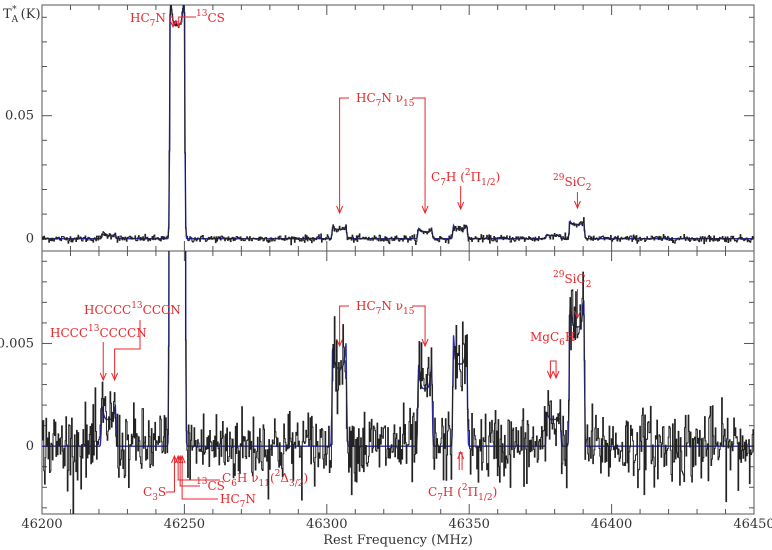 The image size is (772, 550). Describe the element at coordinates (30, 446) in the screenshot. I see `bottom-ytick-label: 0` at that location.